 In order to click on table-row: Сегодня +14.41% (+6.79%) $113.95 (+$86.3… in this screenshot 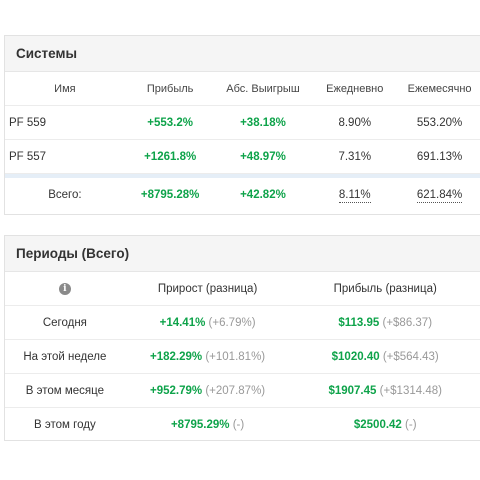, I will do `click(242, 323)`.